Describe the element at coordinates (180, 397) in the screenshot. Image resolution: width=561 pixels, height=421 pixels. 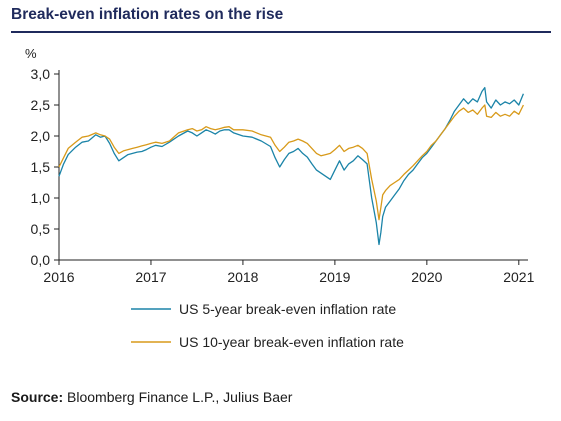
I see `source-text: Bloomberg Finance L.P., Julius Baer` at that location.